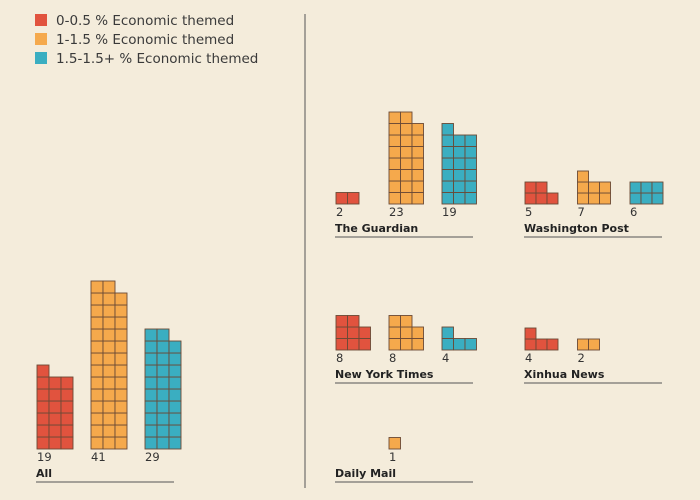 The image size is (700, 500). What do you see at coordinates (564, 374) in the screenshot?
I see `panel-title-4: Xinhua News` at bounding box center [564, 374].